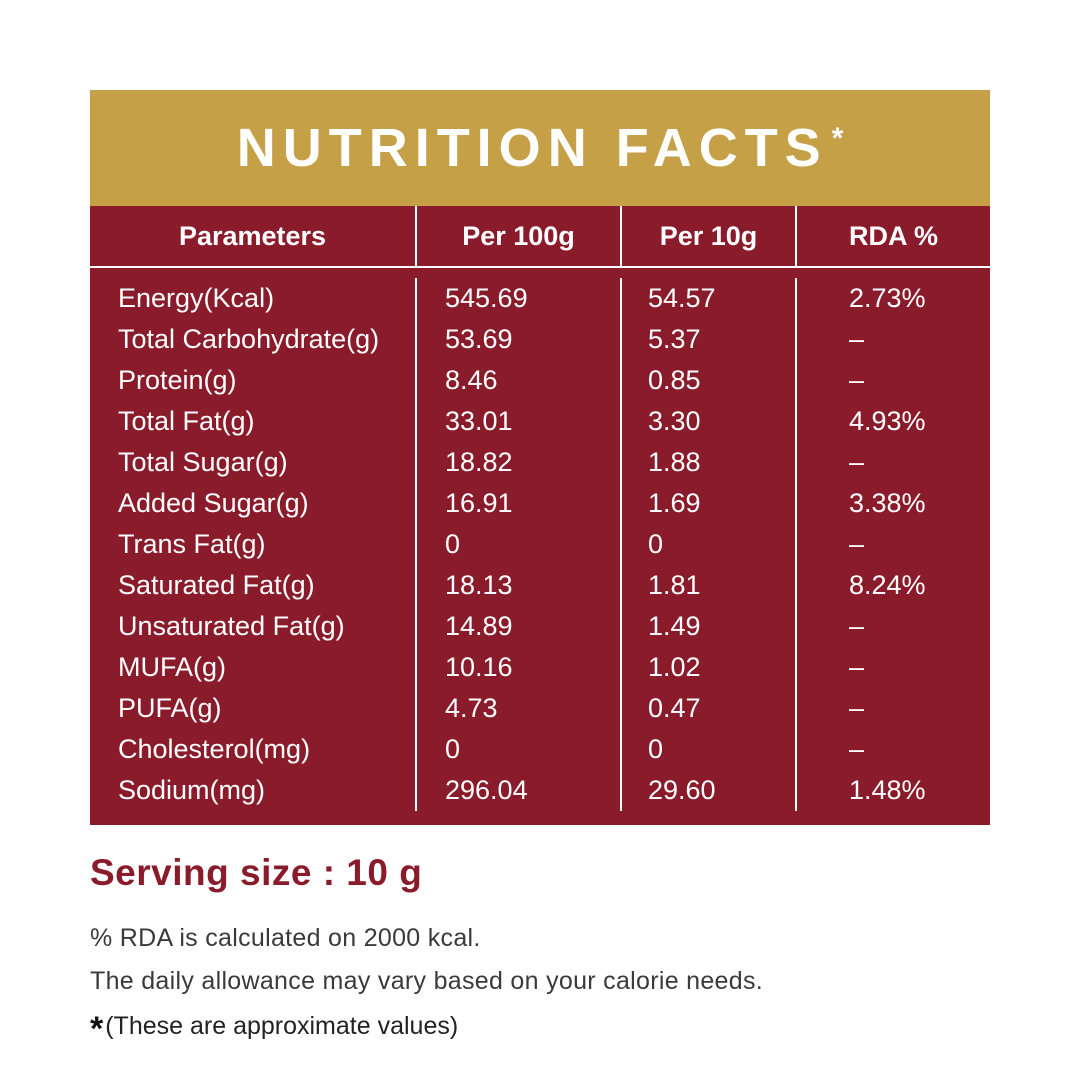 Image resolution: width=1080 pixels, height=1080 pixels. What do you see at coordinates (285, 938) in the screenshot?
I see `rda-note: % RDA is calculated on 2000 kcal.` at bounding box center [285, 938].